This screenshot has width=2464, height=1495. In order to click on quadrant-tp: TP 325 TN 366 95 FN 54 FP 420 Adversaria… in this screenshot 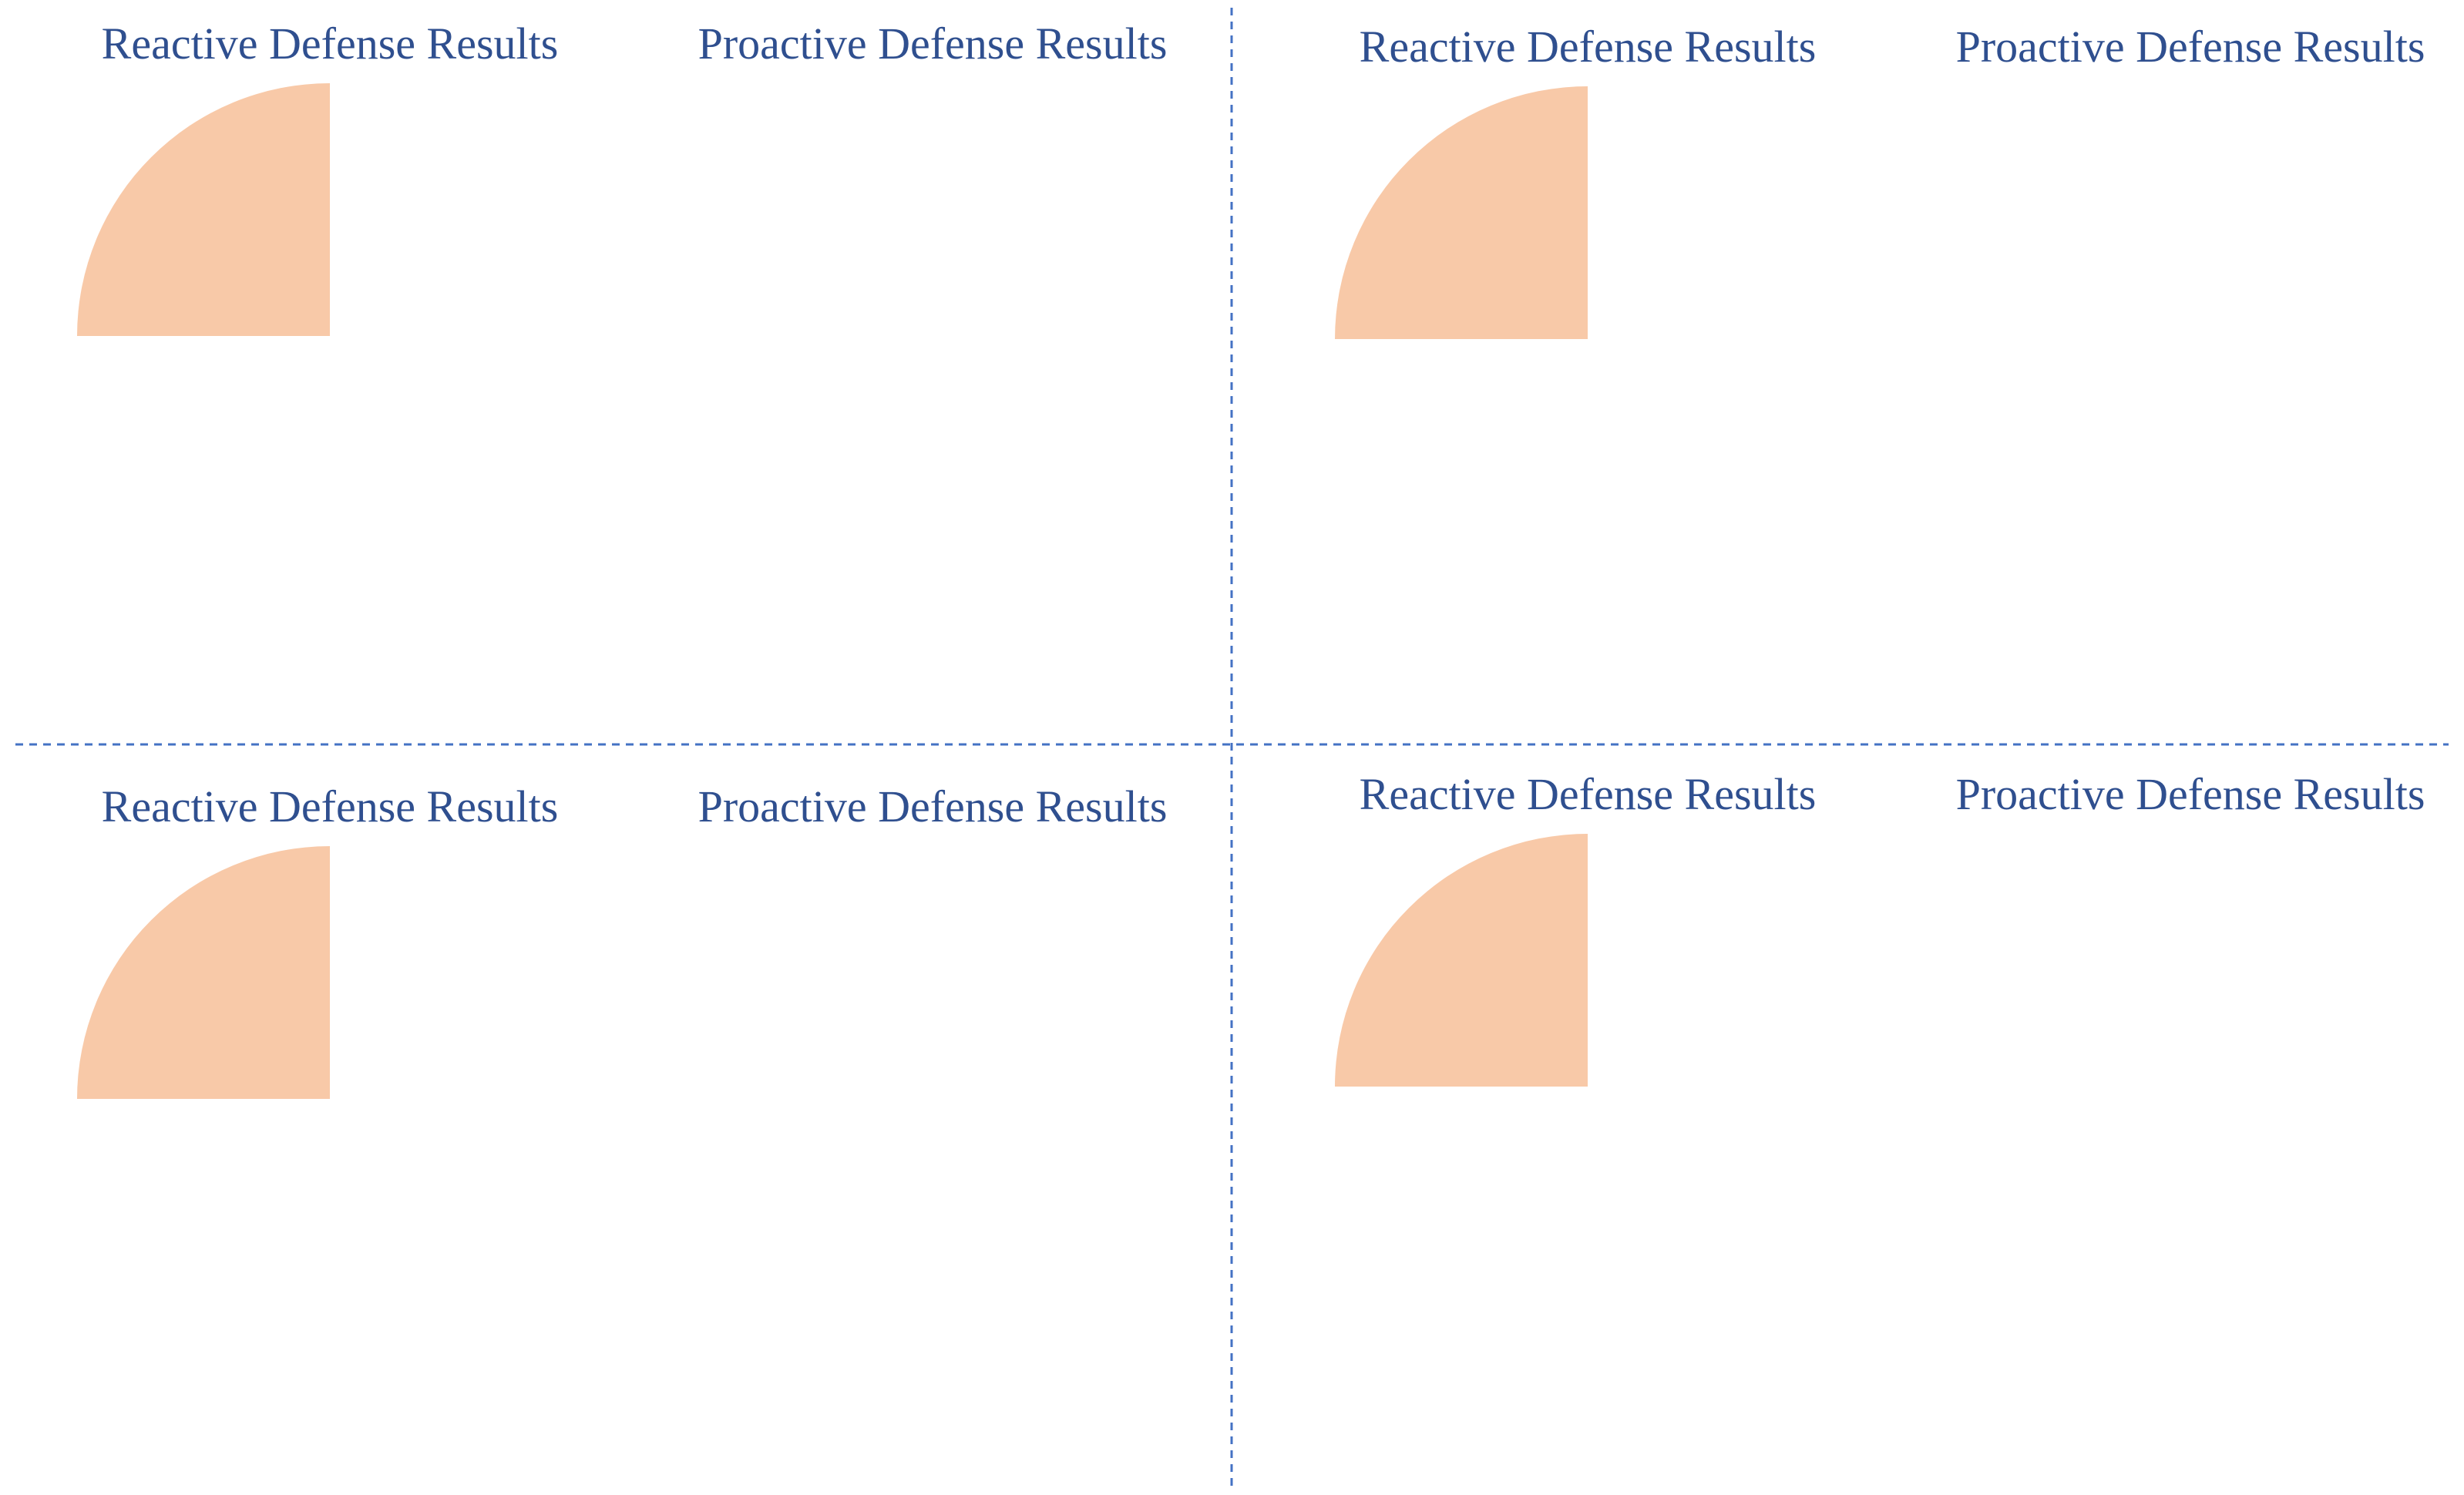, I will do `click(1461, 960)`.